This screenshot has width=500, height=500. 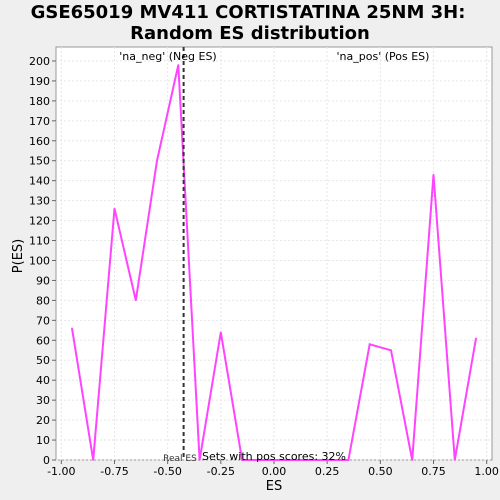 What do you see at coordinates (433, 471) in the screenshot?
I see `x-tick-label: 0.75` at bounding box center [433, 471].